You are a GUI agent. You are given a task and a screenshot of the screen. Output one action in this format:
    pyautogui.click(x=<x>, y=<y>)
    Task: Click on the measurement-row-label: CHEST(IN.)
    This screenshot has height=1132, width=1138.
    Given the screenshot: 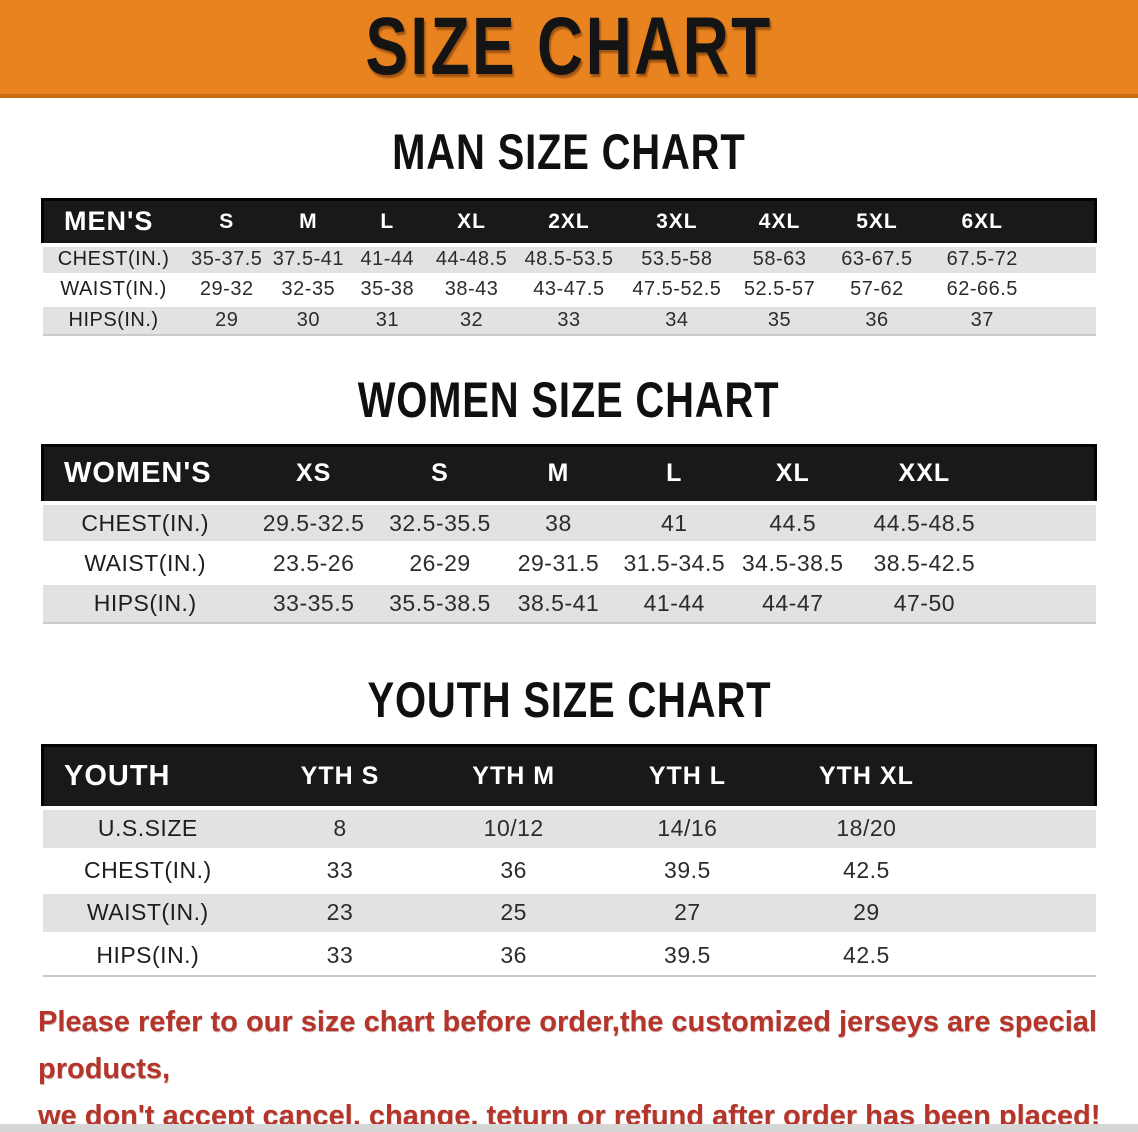 What is the action you would take?
    pyautogui.click(x=145, y=522)
    